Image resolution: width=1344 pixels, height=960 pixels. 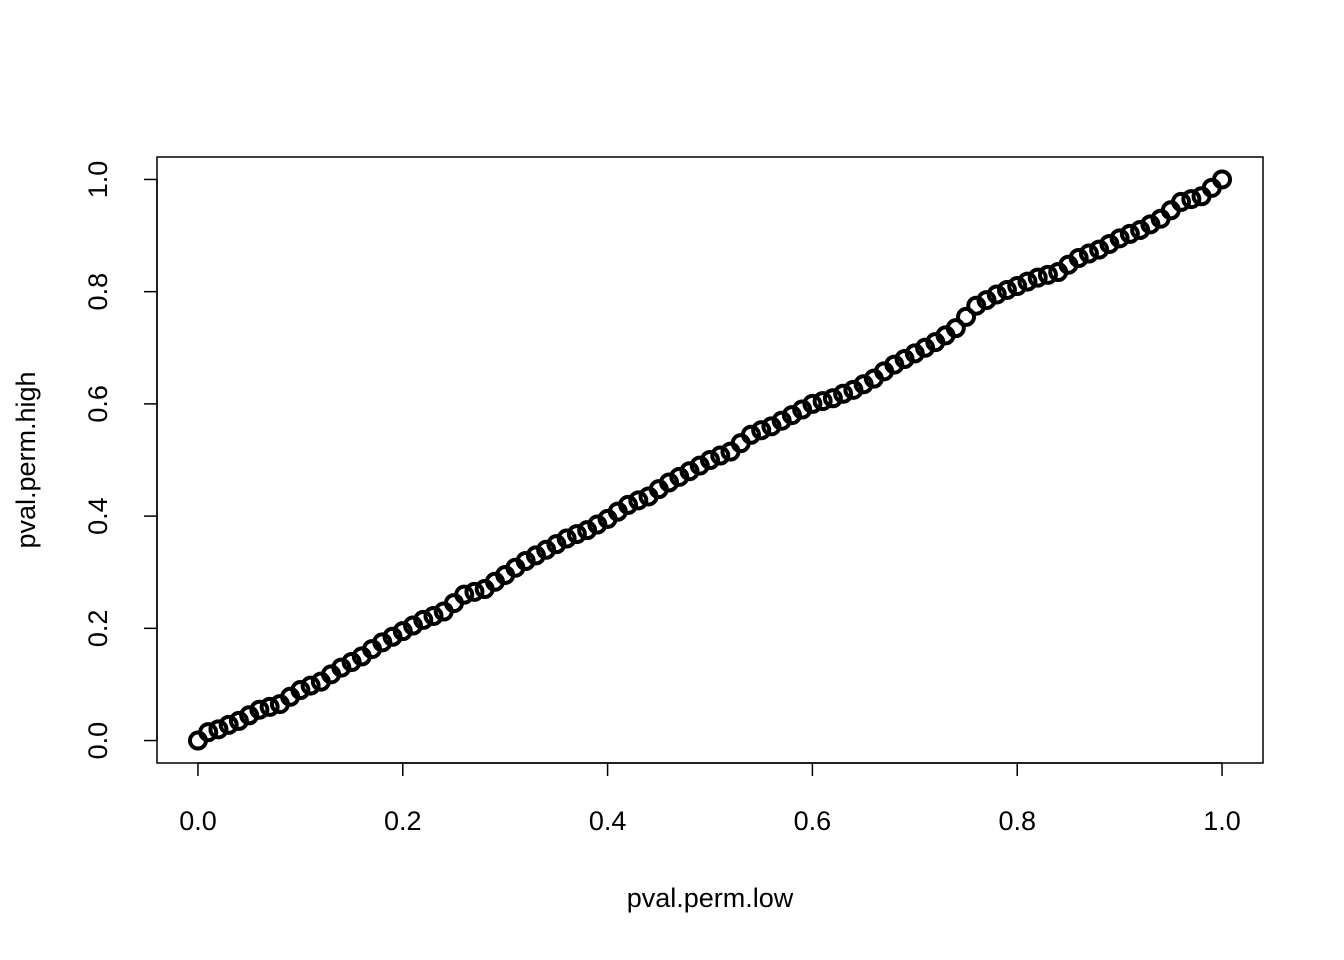 I want to click on x-tick-label: 1.0, so click(x=1222, y=821).